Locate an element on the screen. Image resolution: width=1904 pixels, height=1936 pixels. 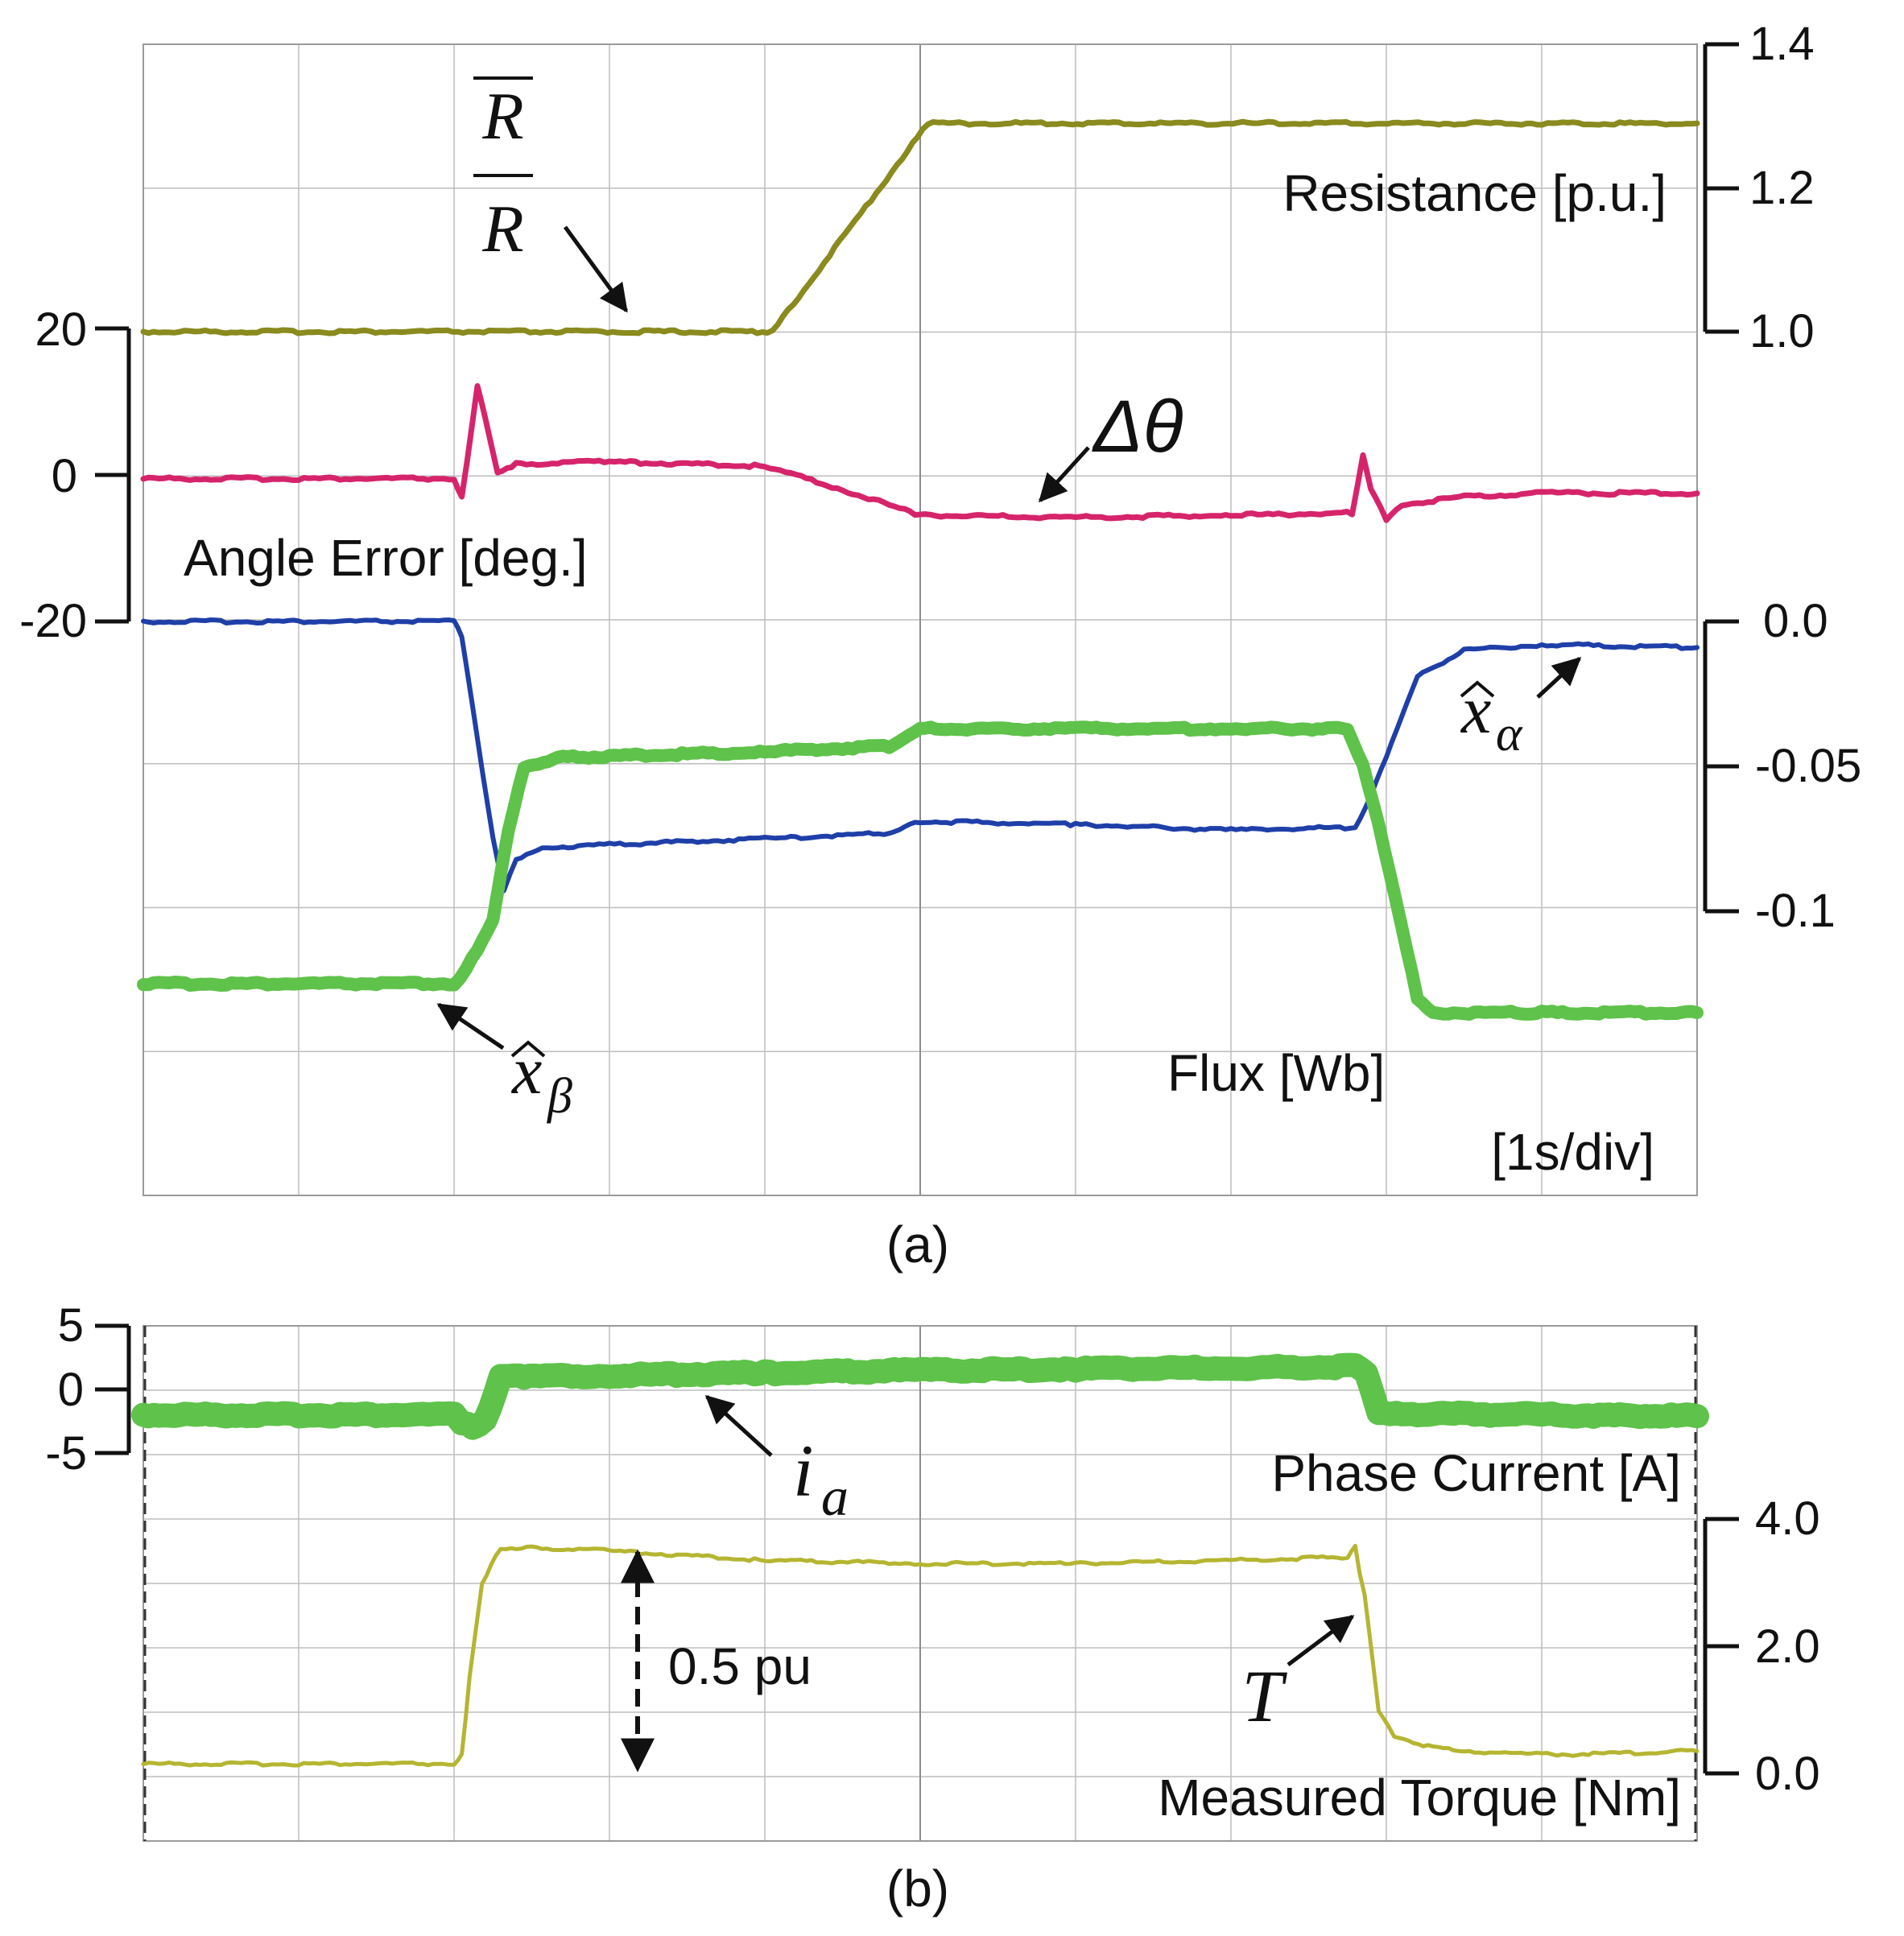
x-beta-label: x β is located at coordinates (541, 1079).